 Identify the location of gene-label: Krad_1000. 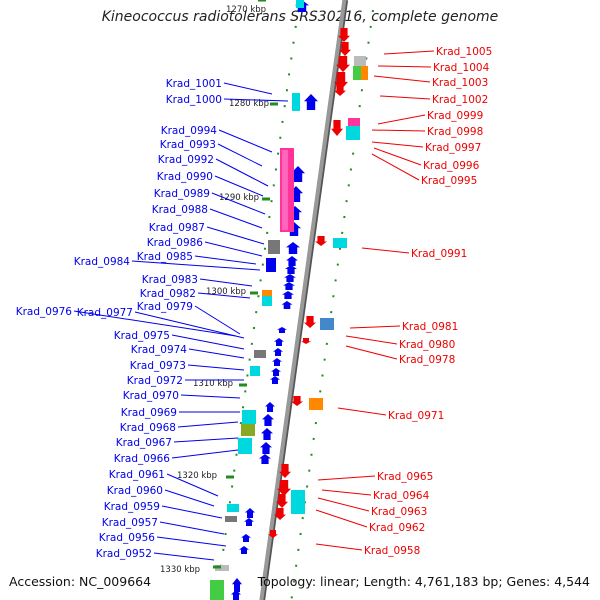
(194, 100).